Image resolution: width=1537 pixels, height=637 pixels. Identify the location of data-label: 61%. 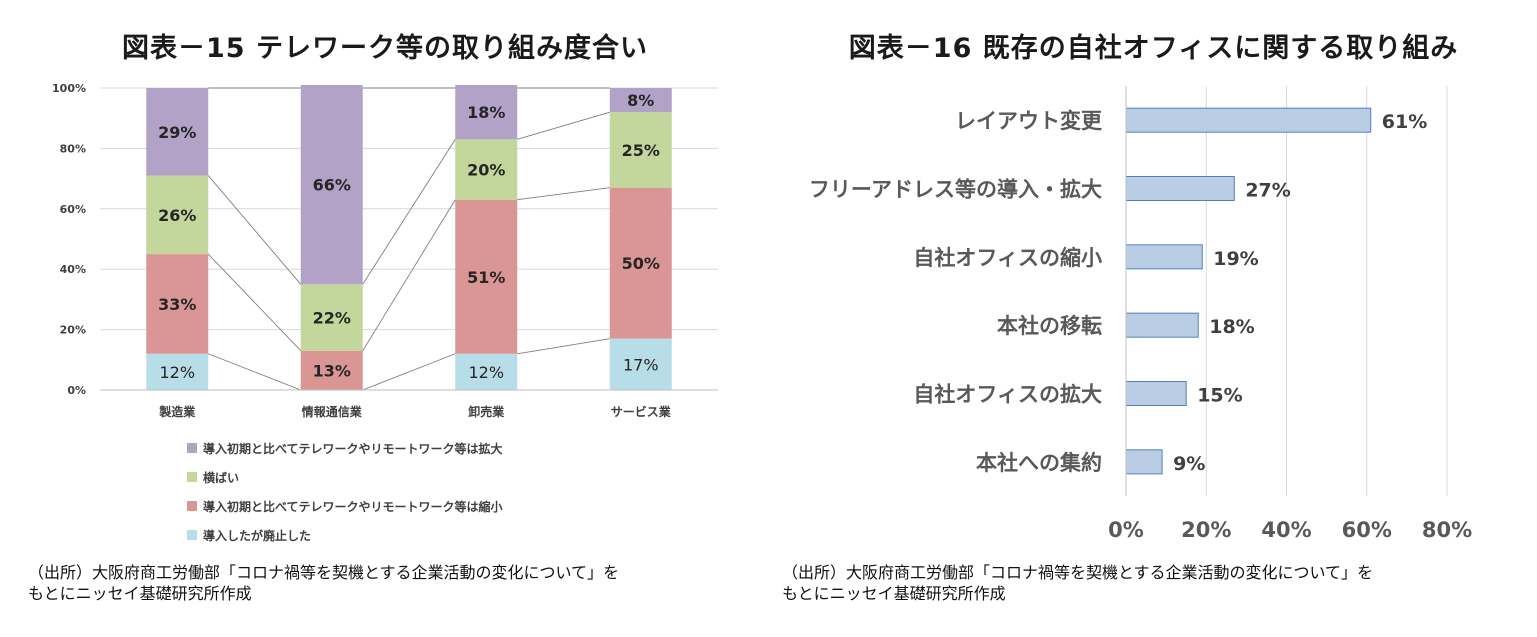
(1404, 122).